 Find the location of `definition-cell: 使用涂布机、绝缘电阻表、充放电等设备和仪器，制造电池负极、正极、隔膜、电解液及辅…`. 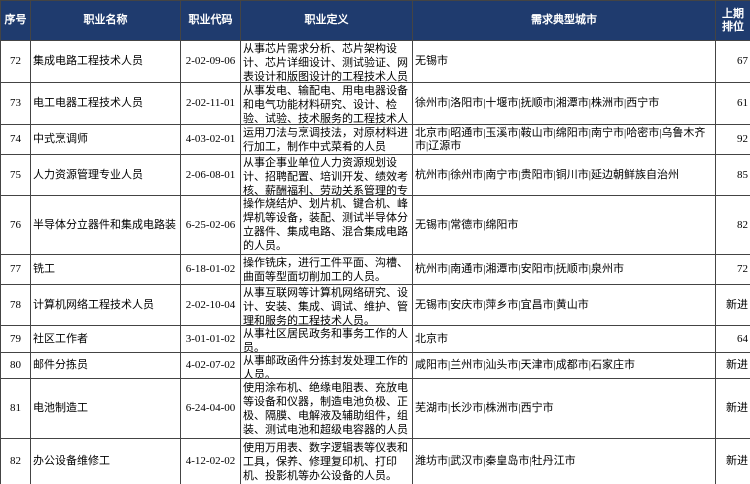

definition-cell: 使用涂布机、绝缘电阻表、充放电等设备和仪器，制造电池负极、正极、隔膜、电解液及辅… is located at coordinates (326, 408).